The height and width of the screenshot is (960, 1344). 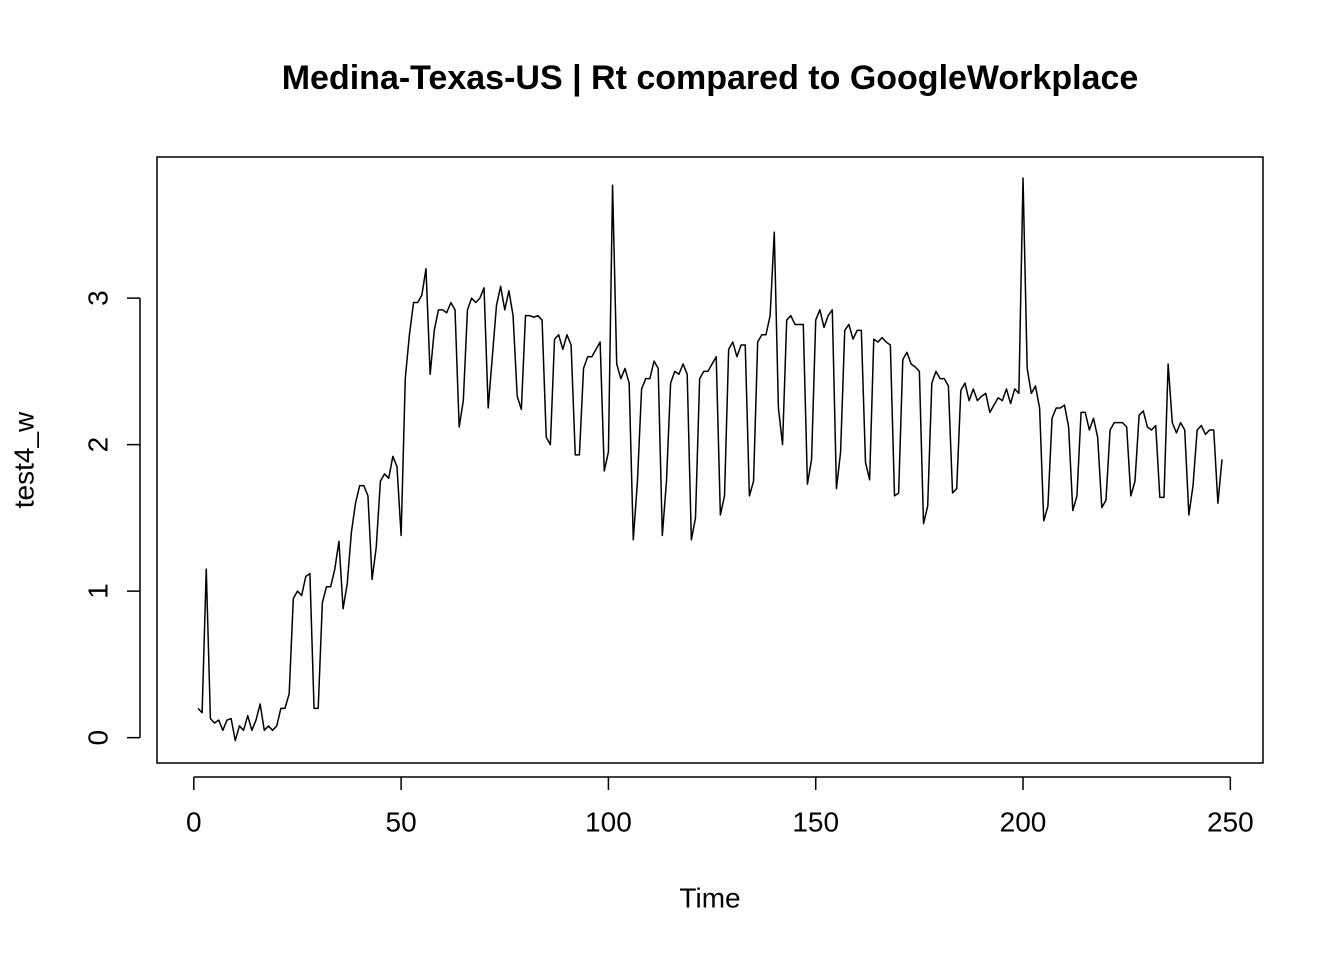 What do you see at coordinates (401, 821) in the screenshot?
I see `x-tick-label: 50` at bounding box center [401, 821].